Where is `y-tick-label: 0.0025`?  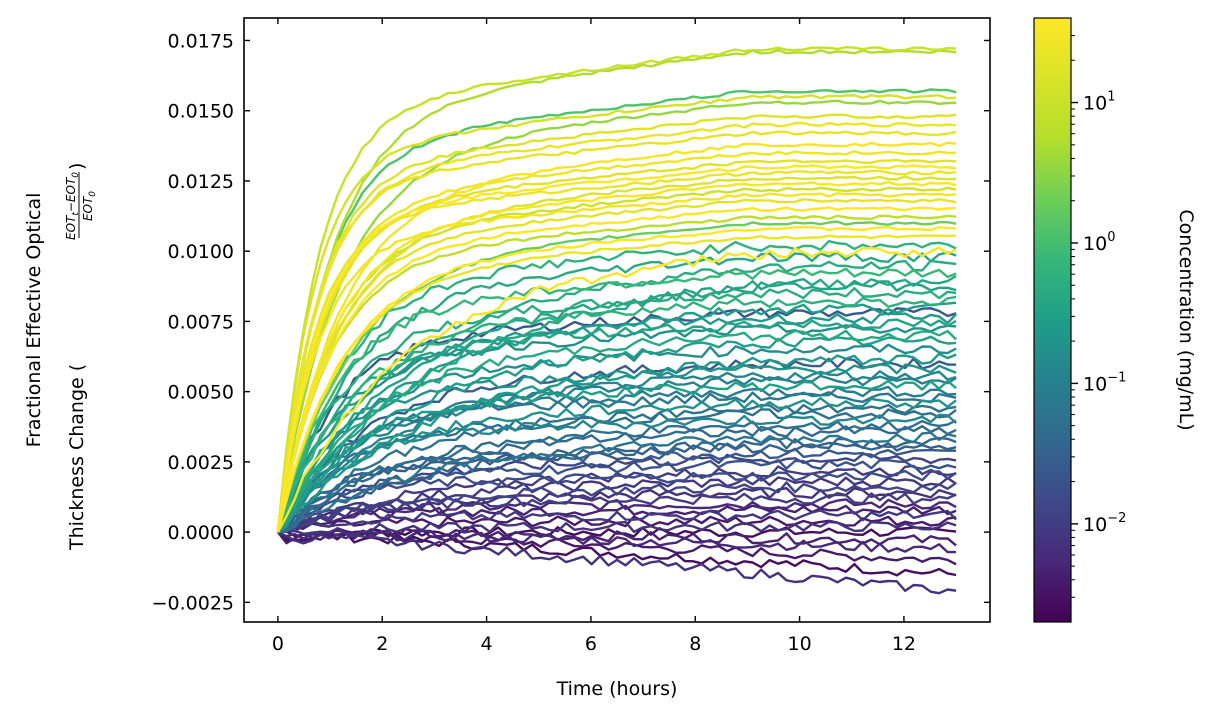 y-tick-label: 0.0025 is located at coordinates (201, 463).